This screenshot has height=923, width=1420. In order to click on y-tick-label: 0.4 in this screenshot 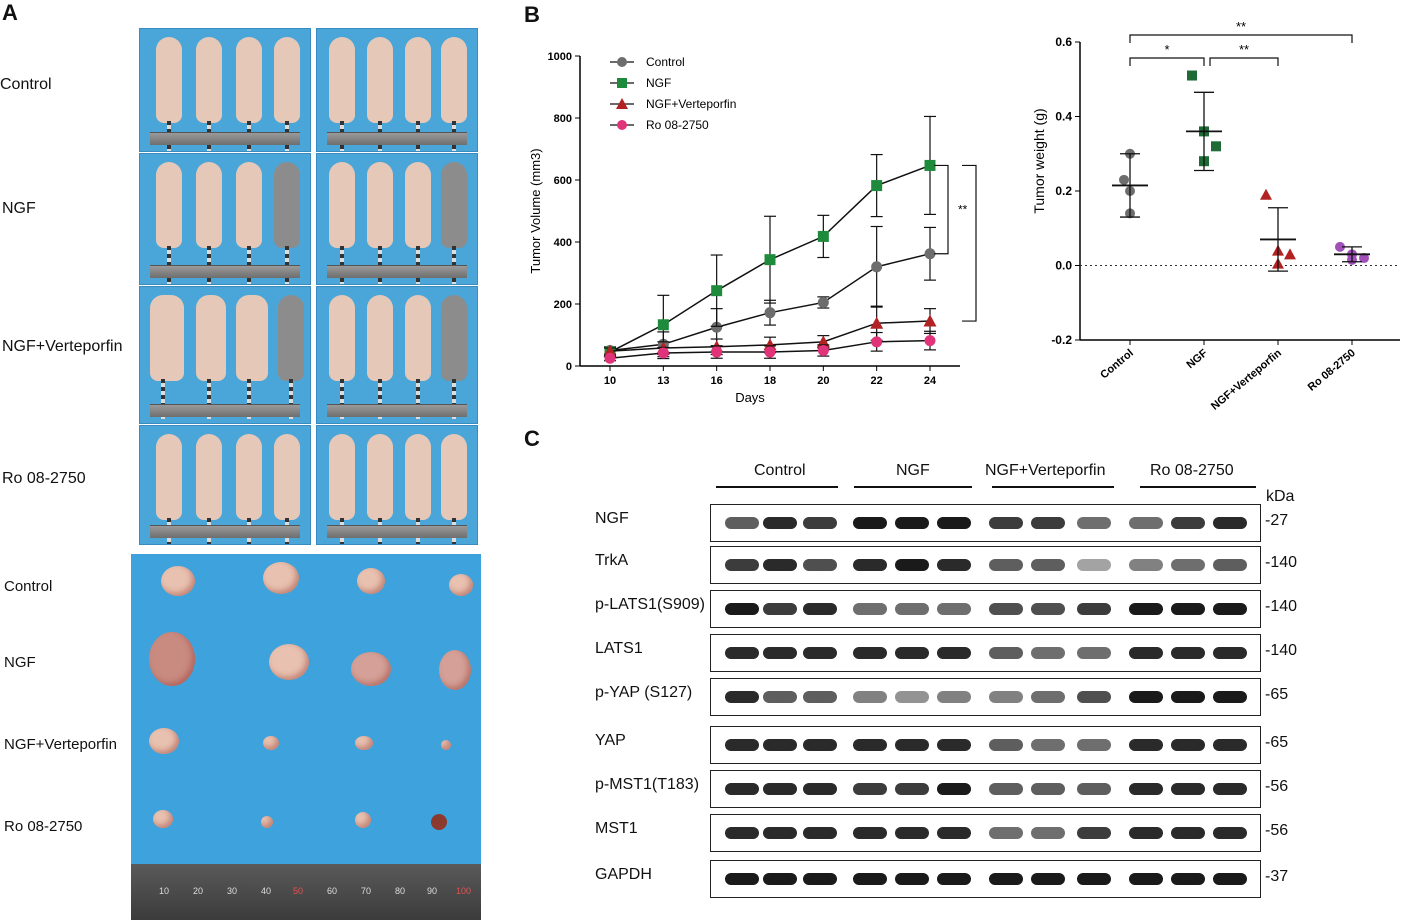, I will do `click(1063, 117)`.